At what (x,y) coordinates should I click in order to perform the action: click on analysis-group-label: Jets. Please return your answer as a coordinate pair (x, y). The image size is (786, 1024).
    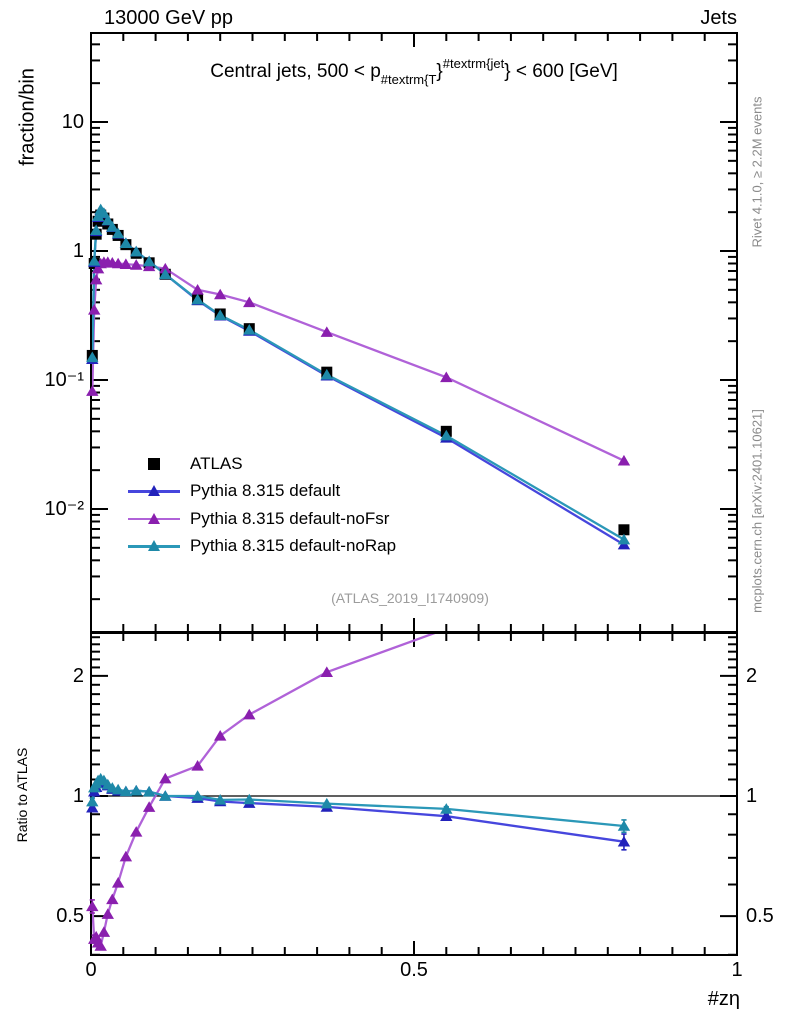
    Looking at the image, I should click on (718, 18).